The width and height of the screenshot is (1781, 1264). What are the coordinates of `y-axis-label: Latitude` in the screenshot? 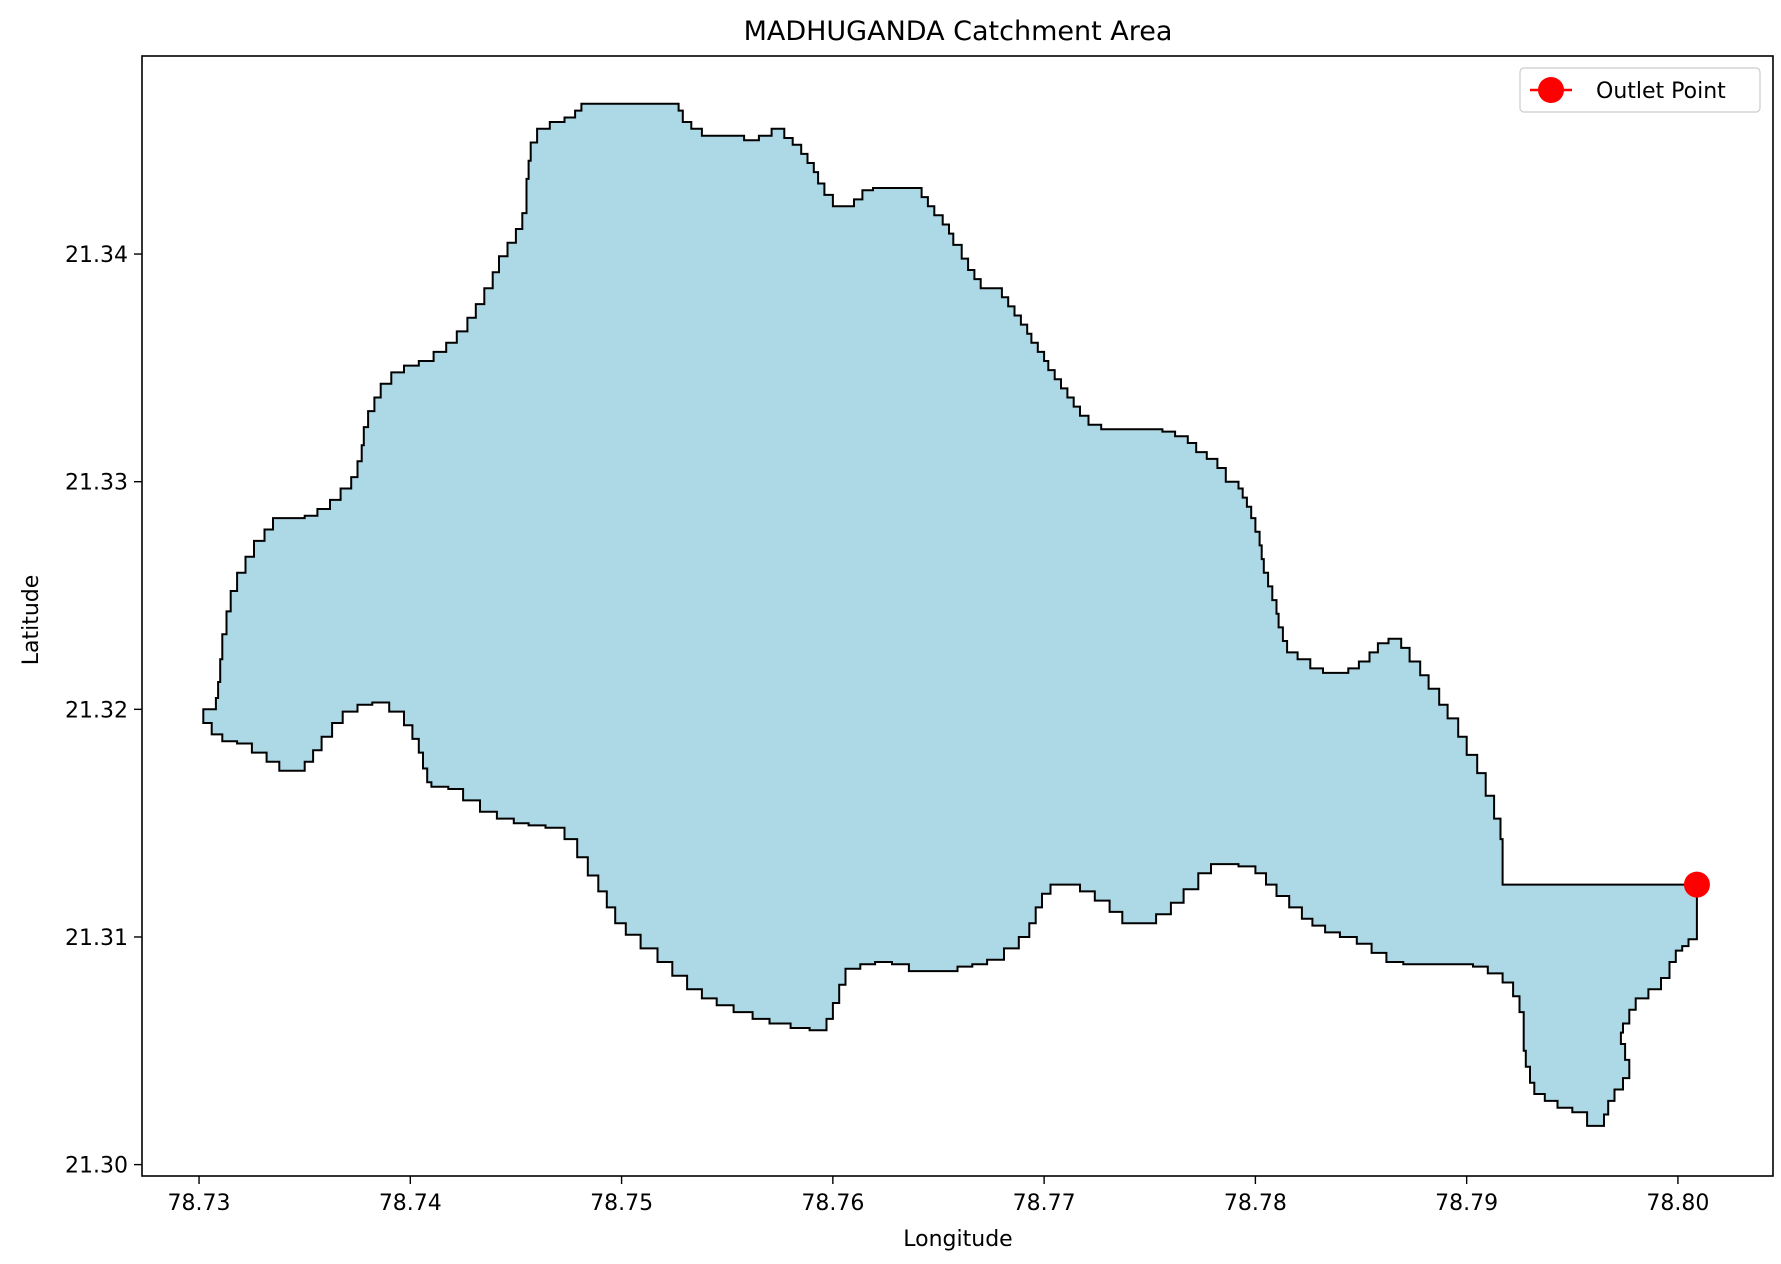 It's located at (31, 620).